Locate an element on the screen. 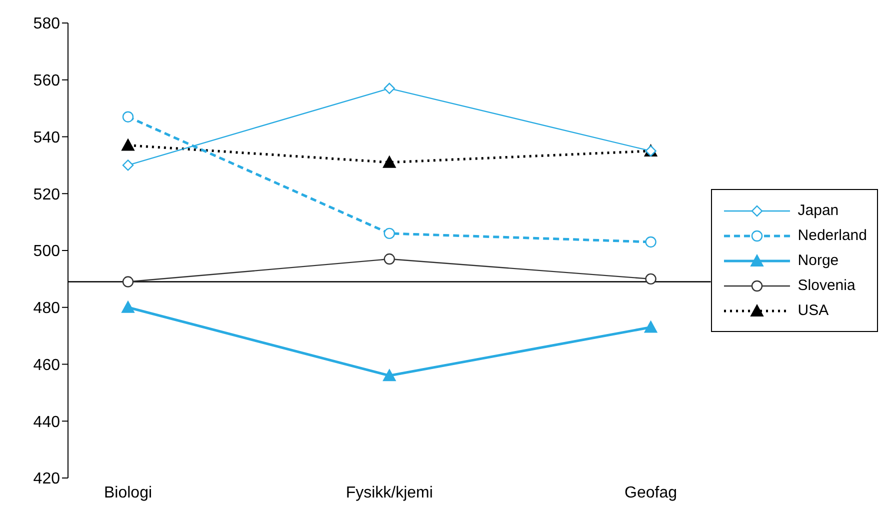  y-tick-label: 540 is located at coordinates (46, 137).